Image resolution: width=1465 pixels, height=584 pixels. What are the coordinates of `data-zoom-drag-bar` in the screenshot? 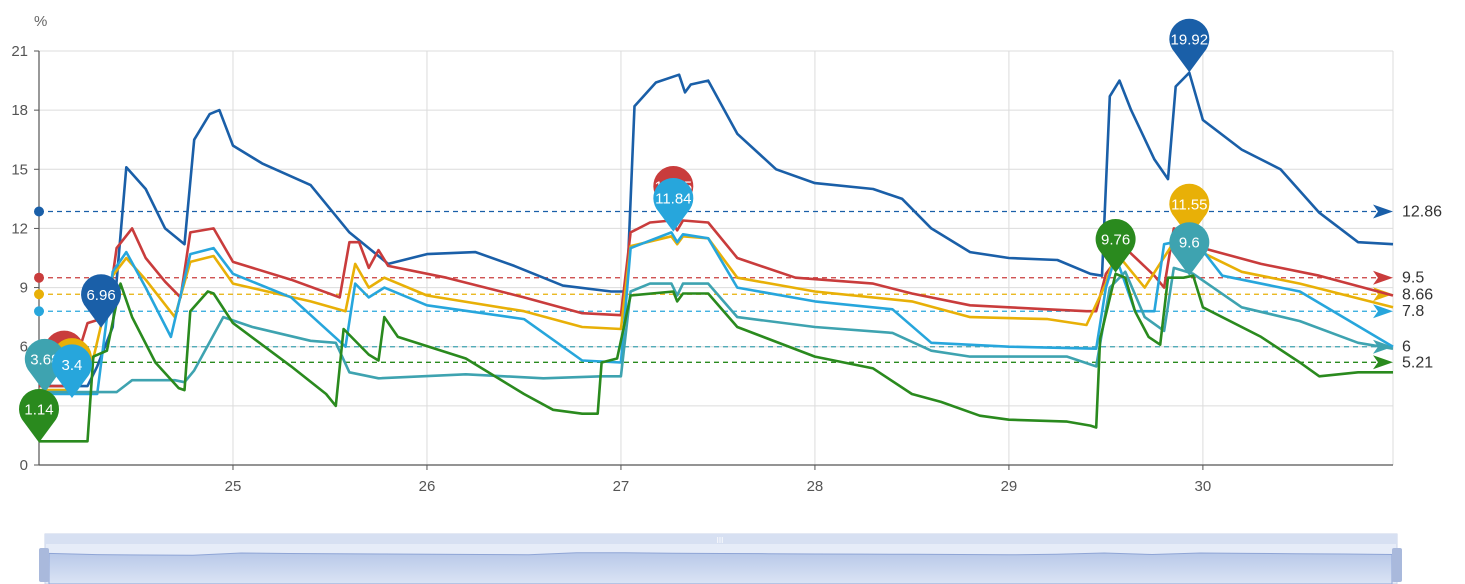 It's located at (721, 539).